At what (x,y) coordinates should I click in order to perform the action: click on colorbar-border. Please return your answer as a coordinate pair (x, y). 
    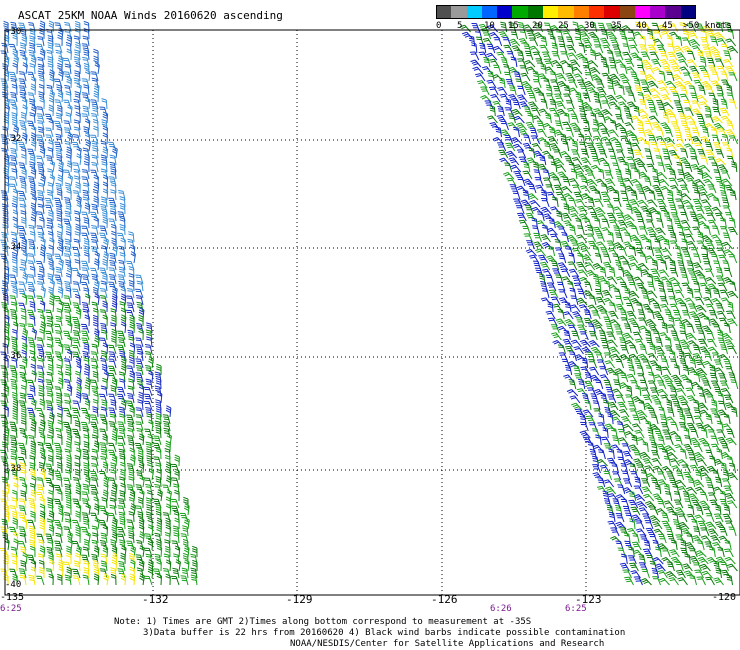
    Looking at the image, I should click on (566, 12).